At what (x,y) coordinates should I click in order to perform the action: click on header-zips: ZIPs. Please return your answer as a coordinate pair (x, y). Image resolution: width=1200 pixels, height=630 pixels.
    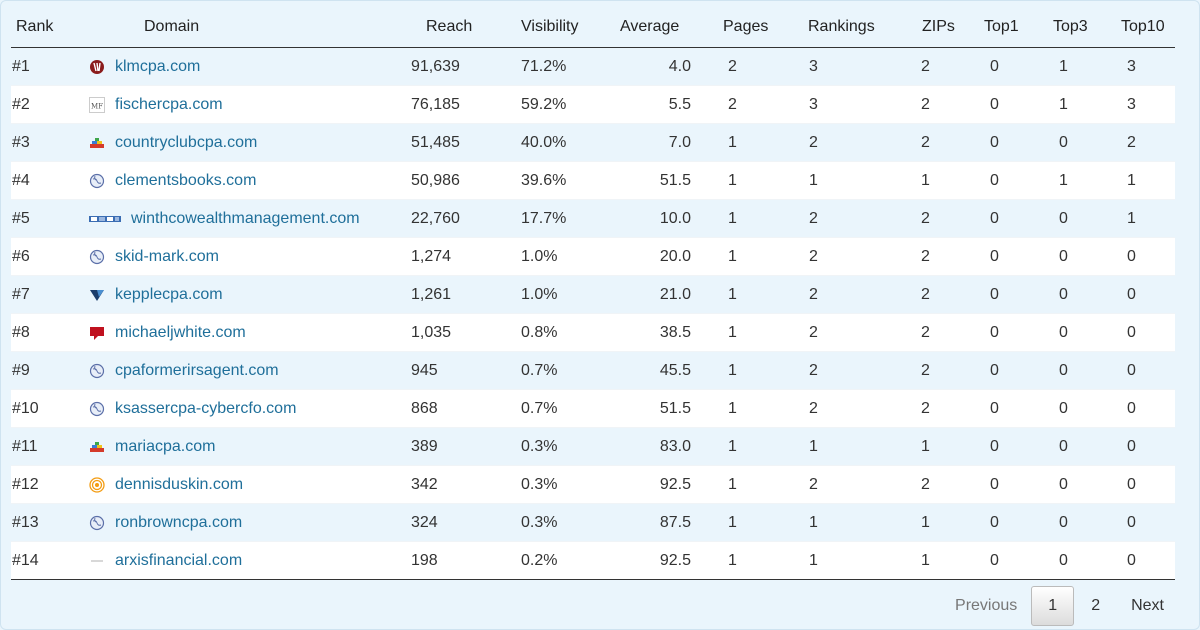
    Looking at the image, I should click on (949, 27).